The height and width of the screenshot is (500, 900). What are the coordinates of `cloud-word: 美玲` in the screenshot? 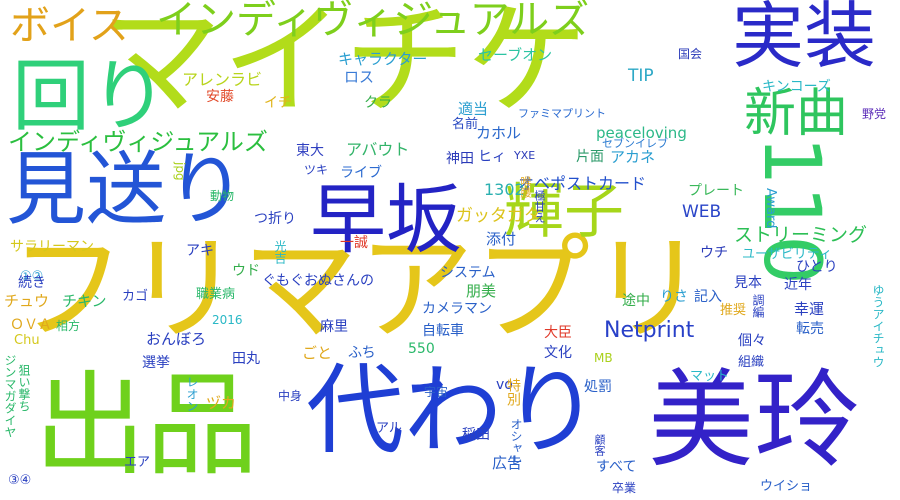 It's located at (754, 420).